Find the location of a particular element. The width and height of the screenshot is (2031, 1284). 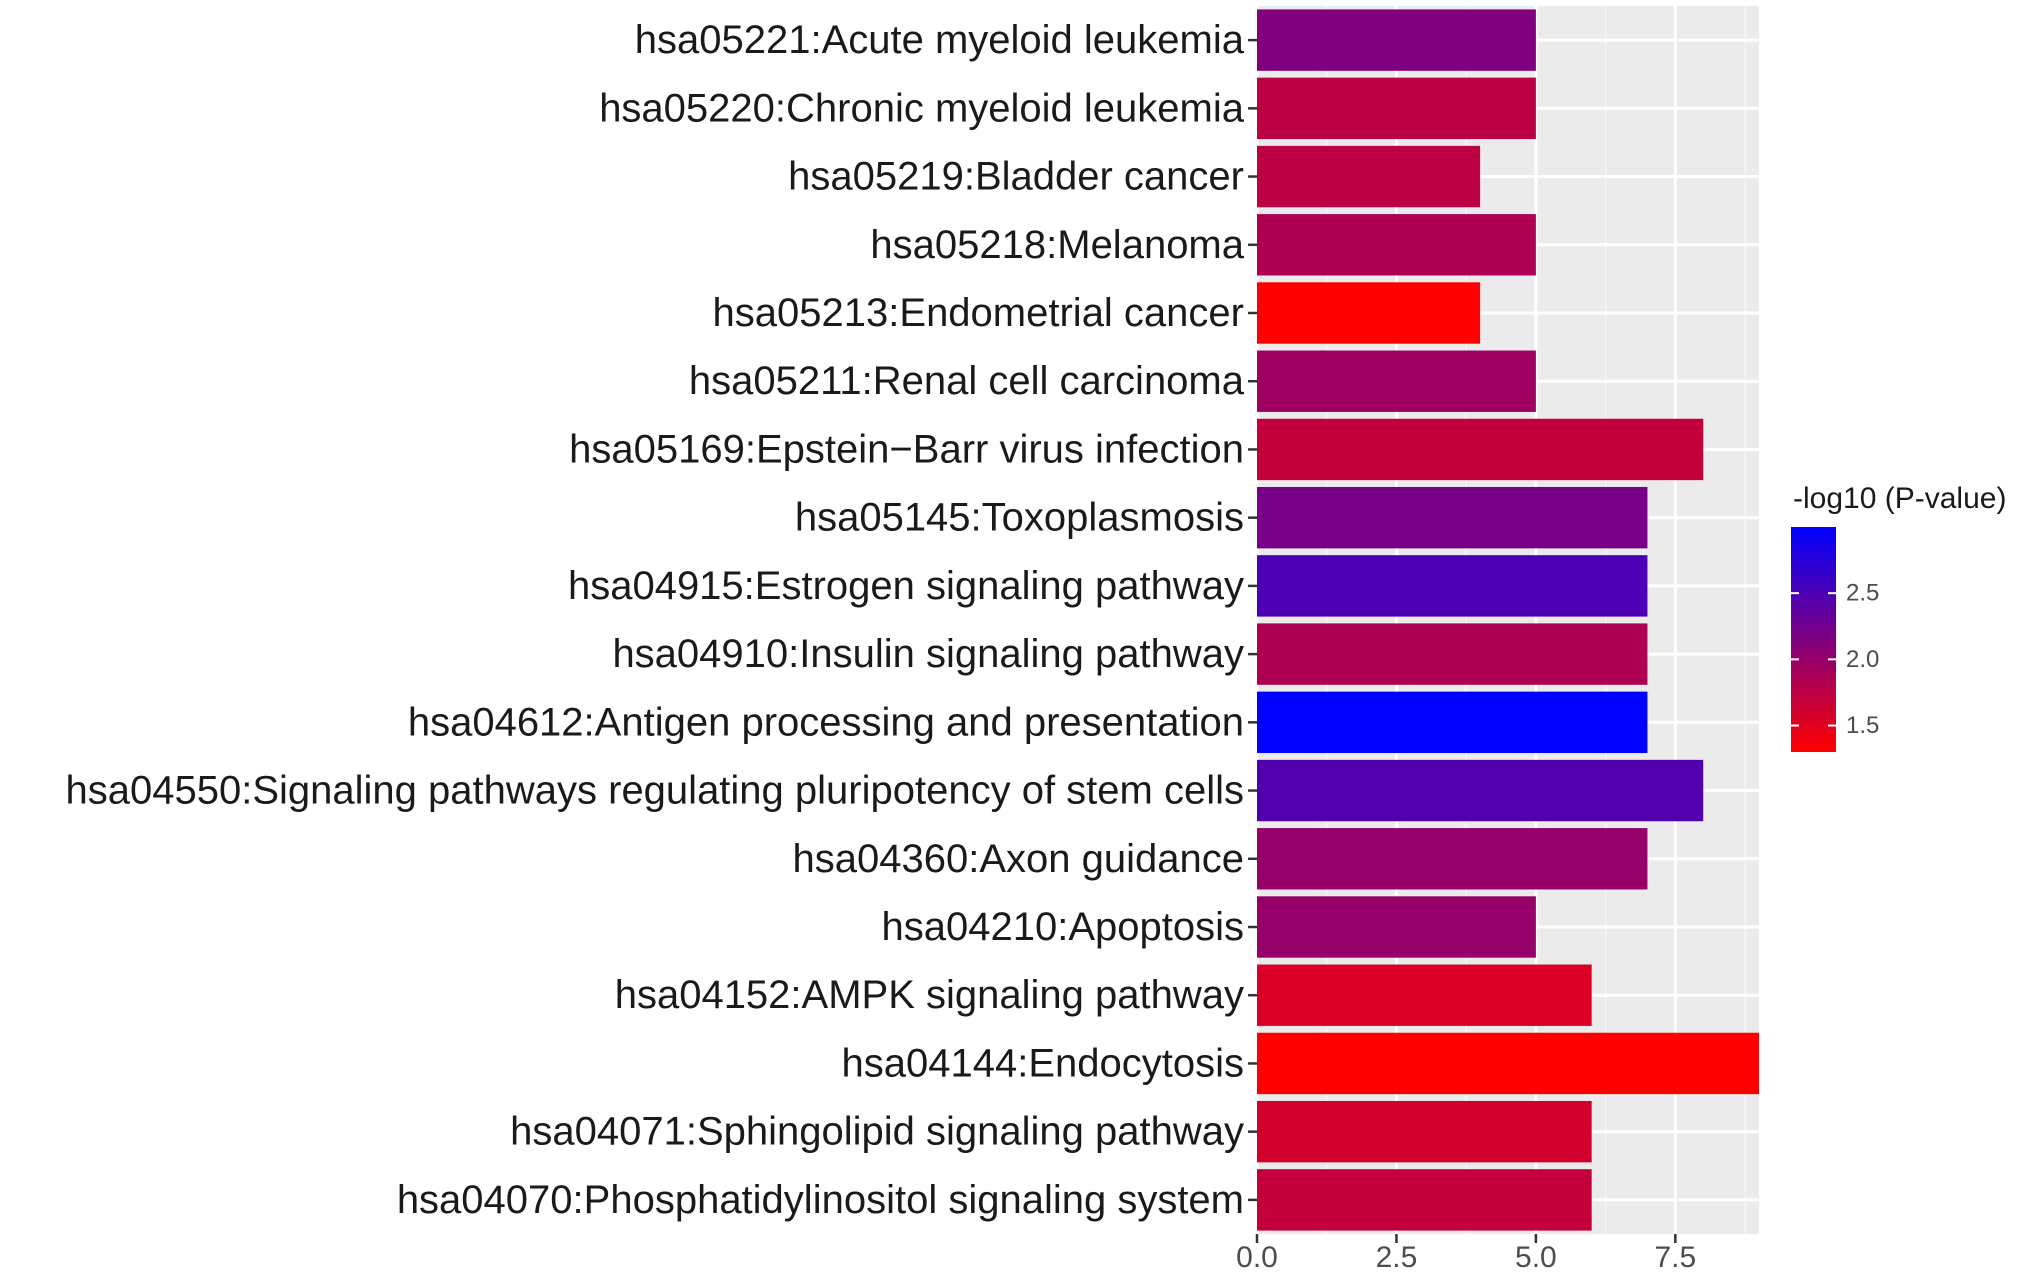

category-label: hsa05211:Renal cell carcinoma is located at coordinates (967, 381).